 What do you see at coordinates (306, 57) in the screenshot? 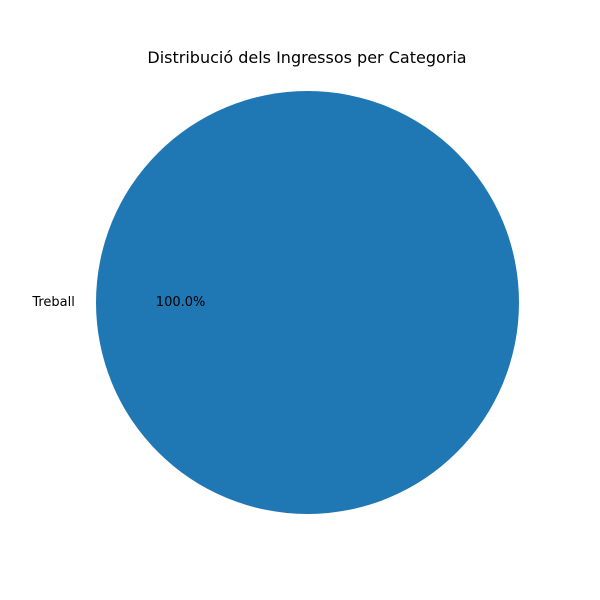
I see `chart-title: Distribució dels Ingressos per Categoria` at bounding box center [306, 57].